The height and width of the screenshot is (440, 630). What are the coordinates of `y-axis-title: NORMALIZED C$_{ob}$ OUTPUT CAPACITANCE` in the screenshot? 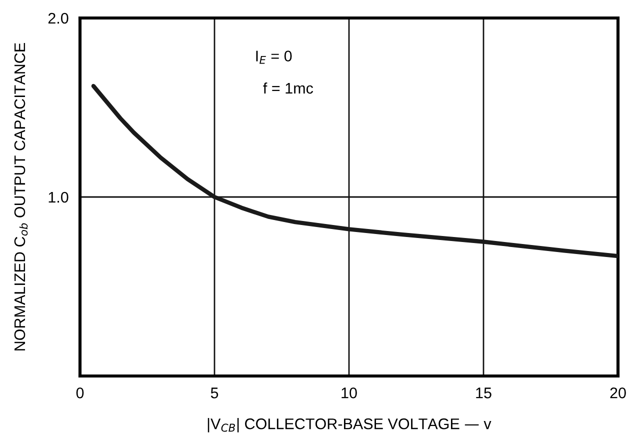 It's located at (21, 196).